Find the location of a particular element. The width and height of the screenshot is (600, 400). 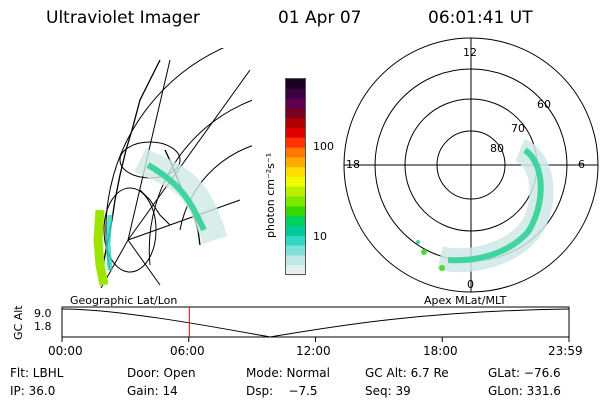

mlt-label-bottom: 0 is located at coordinates (470, 284).